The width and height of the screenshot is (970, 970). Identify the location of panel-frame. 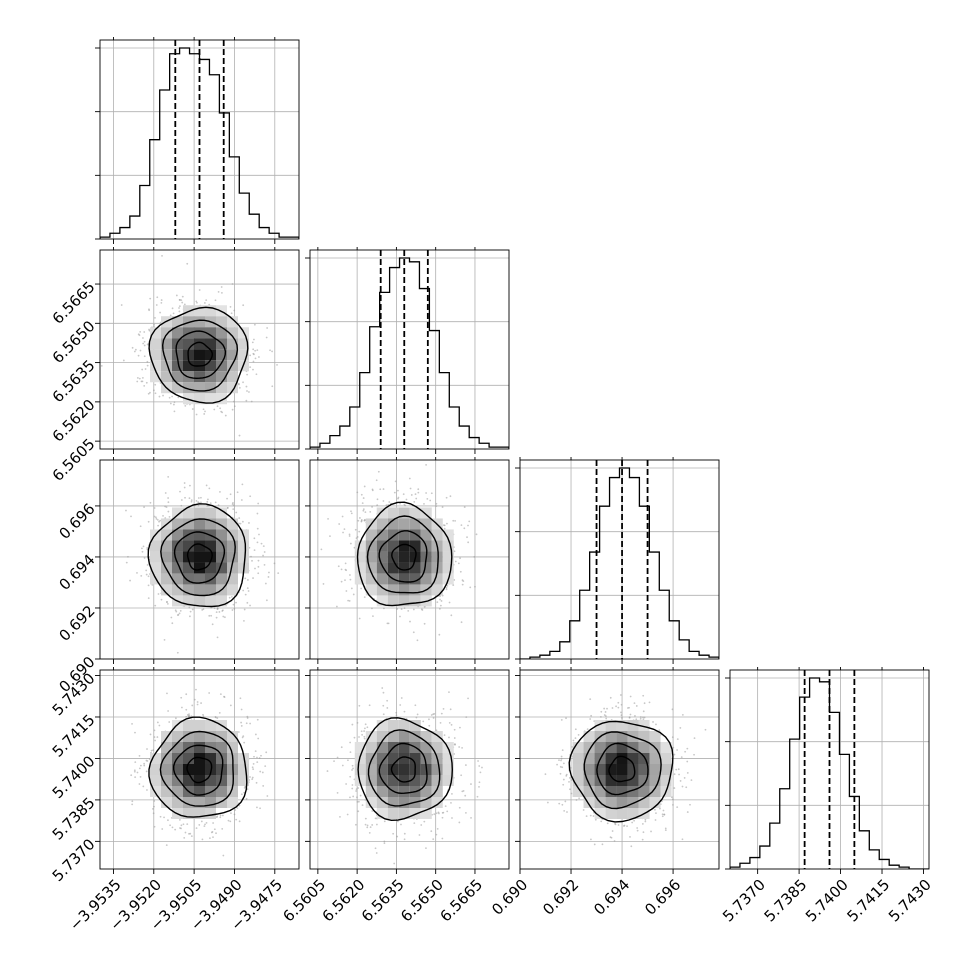
(409, 349).